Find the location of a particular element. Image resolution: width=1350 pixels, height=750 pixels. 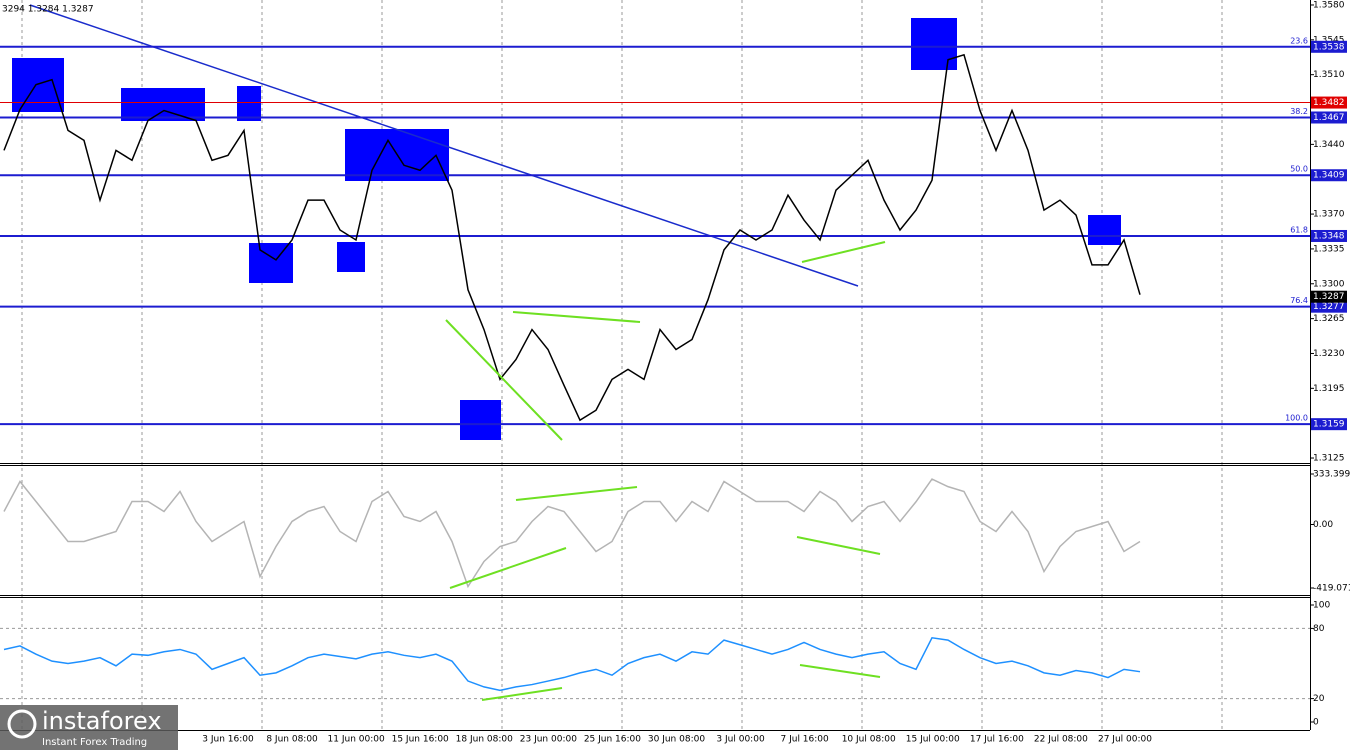

y-tick-label: 80 is located at coordinates (1319, 629).